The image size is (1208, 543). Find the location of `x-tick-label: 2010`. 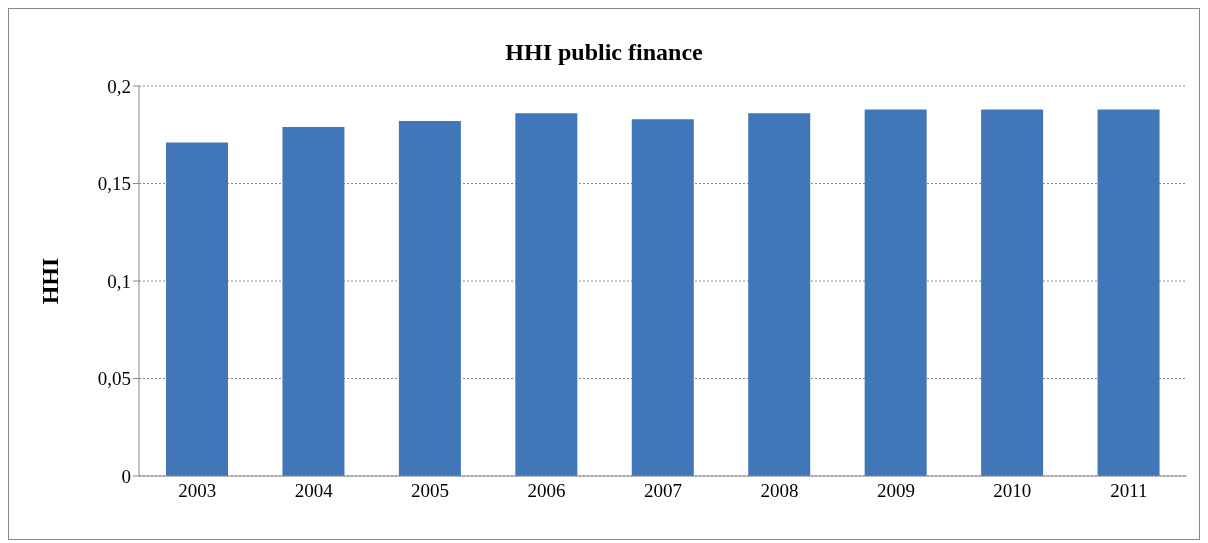

x-tick-label: 2010 is located at coordinates (1012, 491).